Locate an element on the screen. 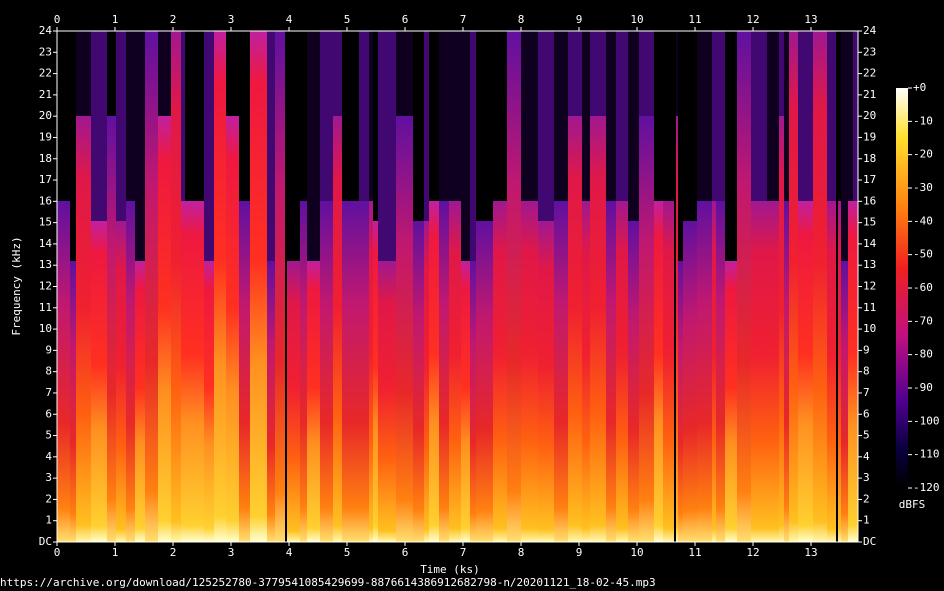  x-tick-label: 10 is located at coordinates (636, 19).